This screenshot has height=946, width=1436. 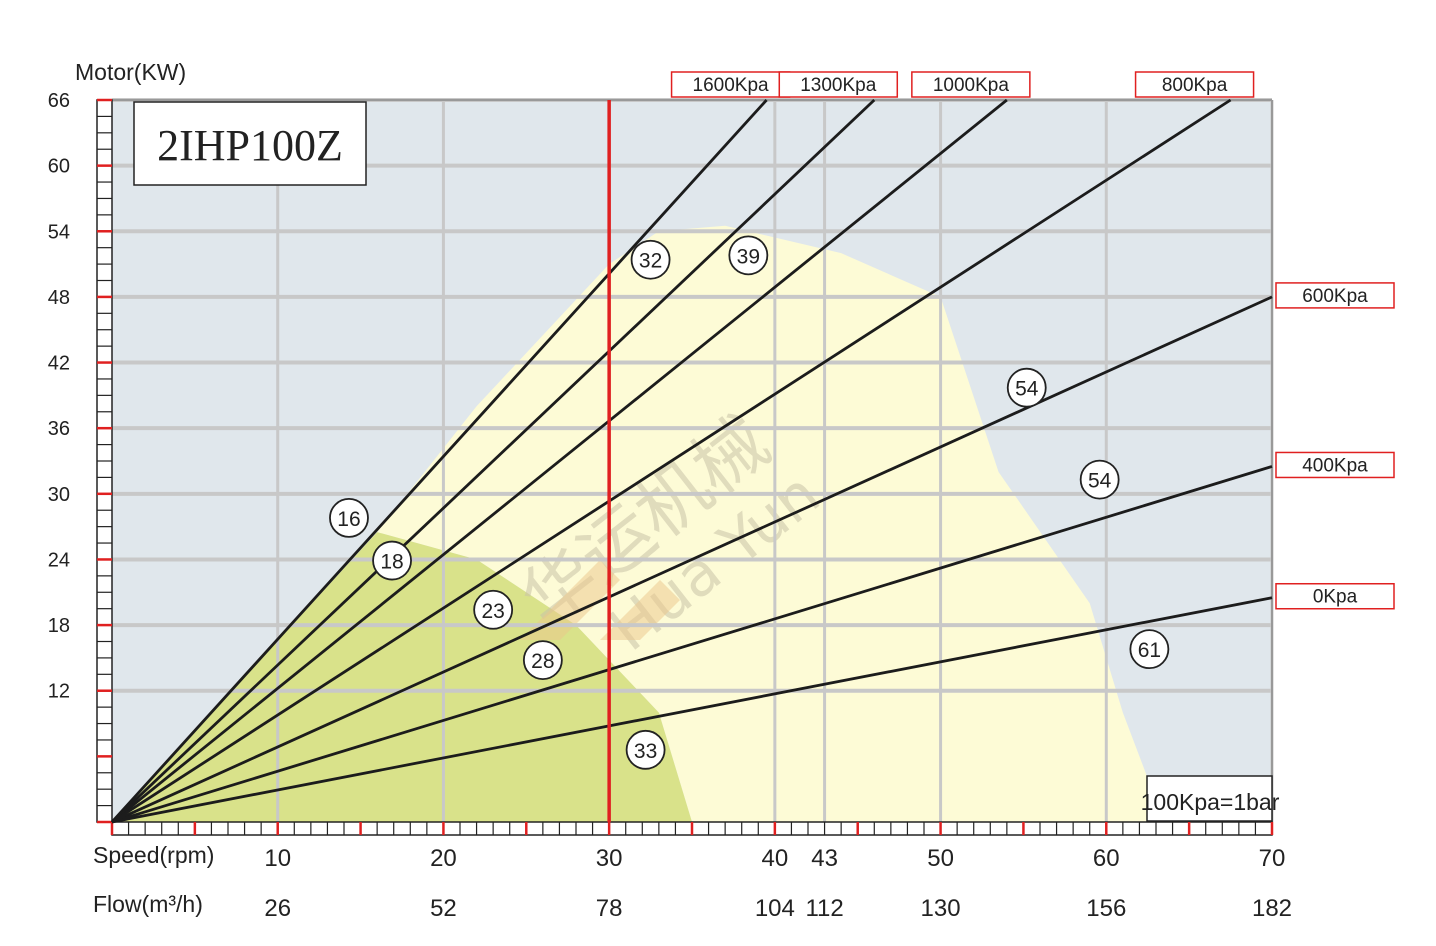 What do you see at coordinates (277, 908) in the screenshot?
I see `x-tick-label-flow: 26` at bounding box center [277, 908].